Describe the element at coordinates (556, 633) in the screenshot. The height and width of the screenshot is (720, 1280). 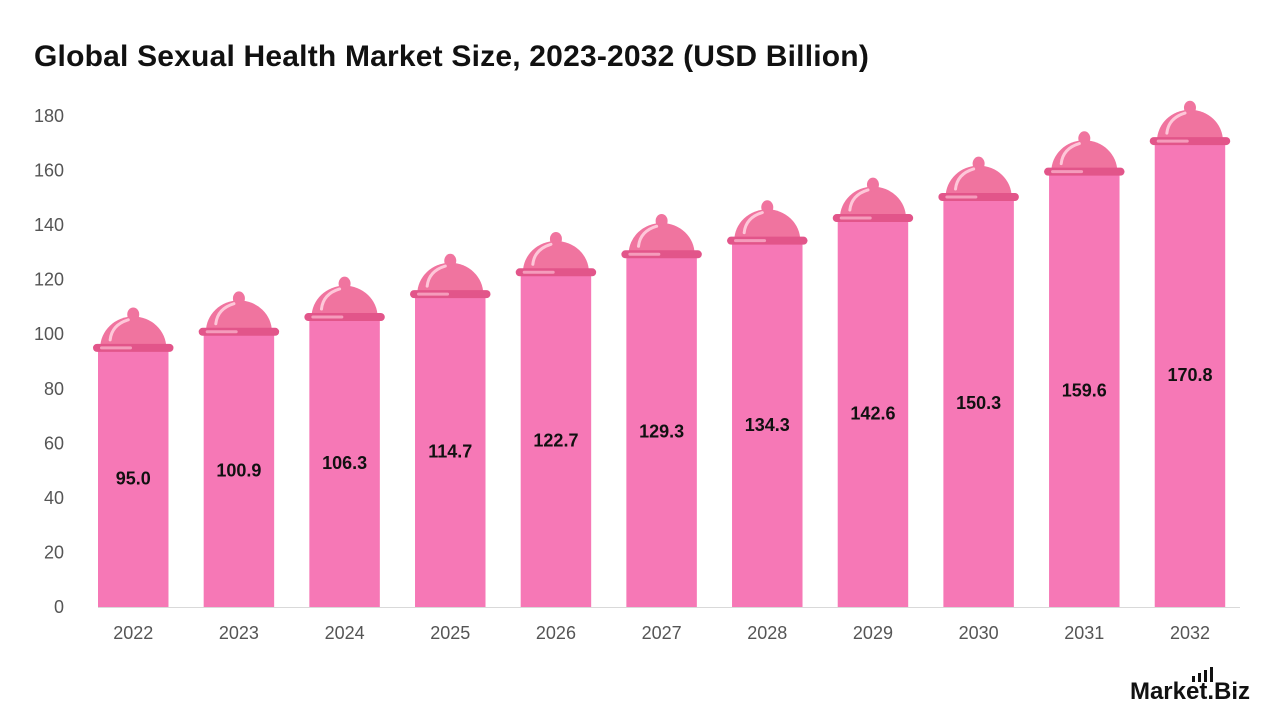
I see `x-tick-label: 2026` at that location.